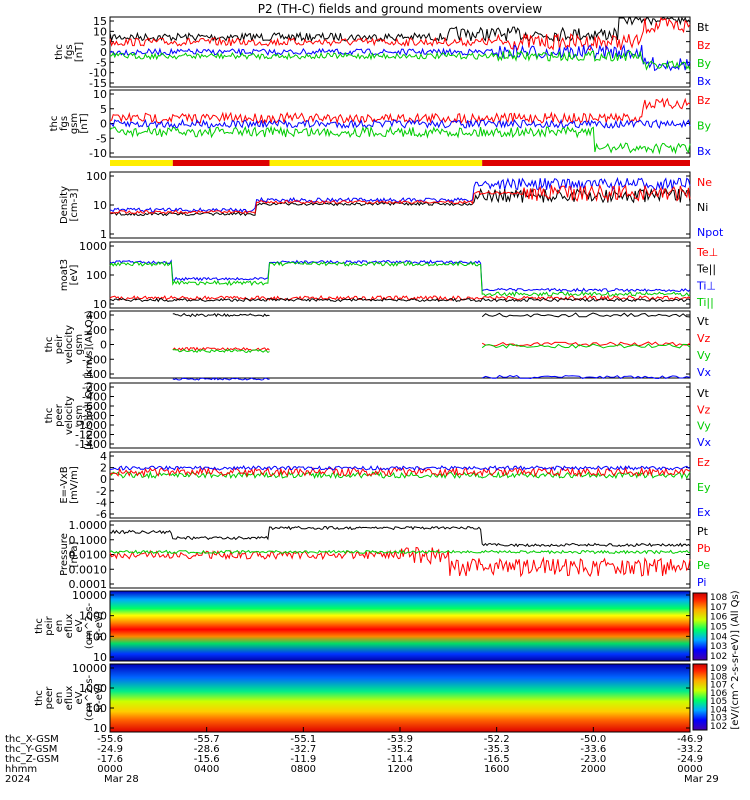  Describe the element at coordinates (718, 677) in the screenshot. I see `colorbar-tick: 108` at that location.